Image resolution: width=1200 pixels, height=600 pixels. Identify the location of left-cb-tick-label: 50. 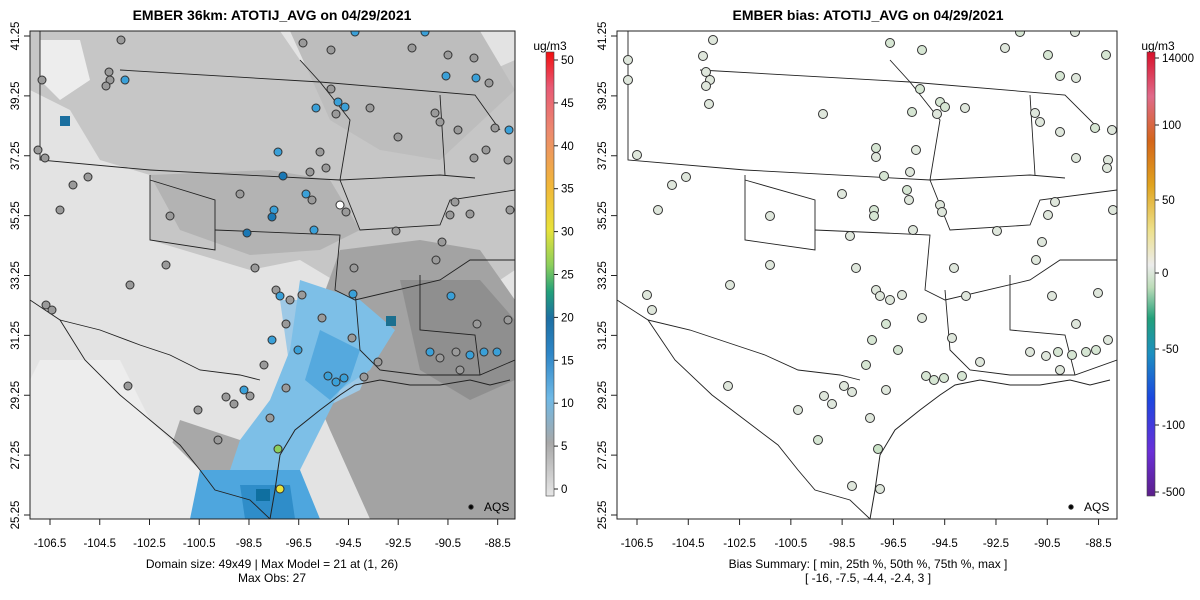
(567, 61).